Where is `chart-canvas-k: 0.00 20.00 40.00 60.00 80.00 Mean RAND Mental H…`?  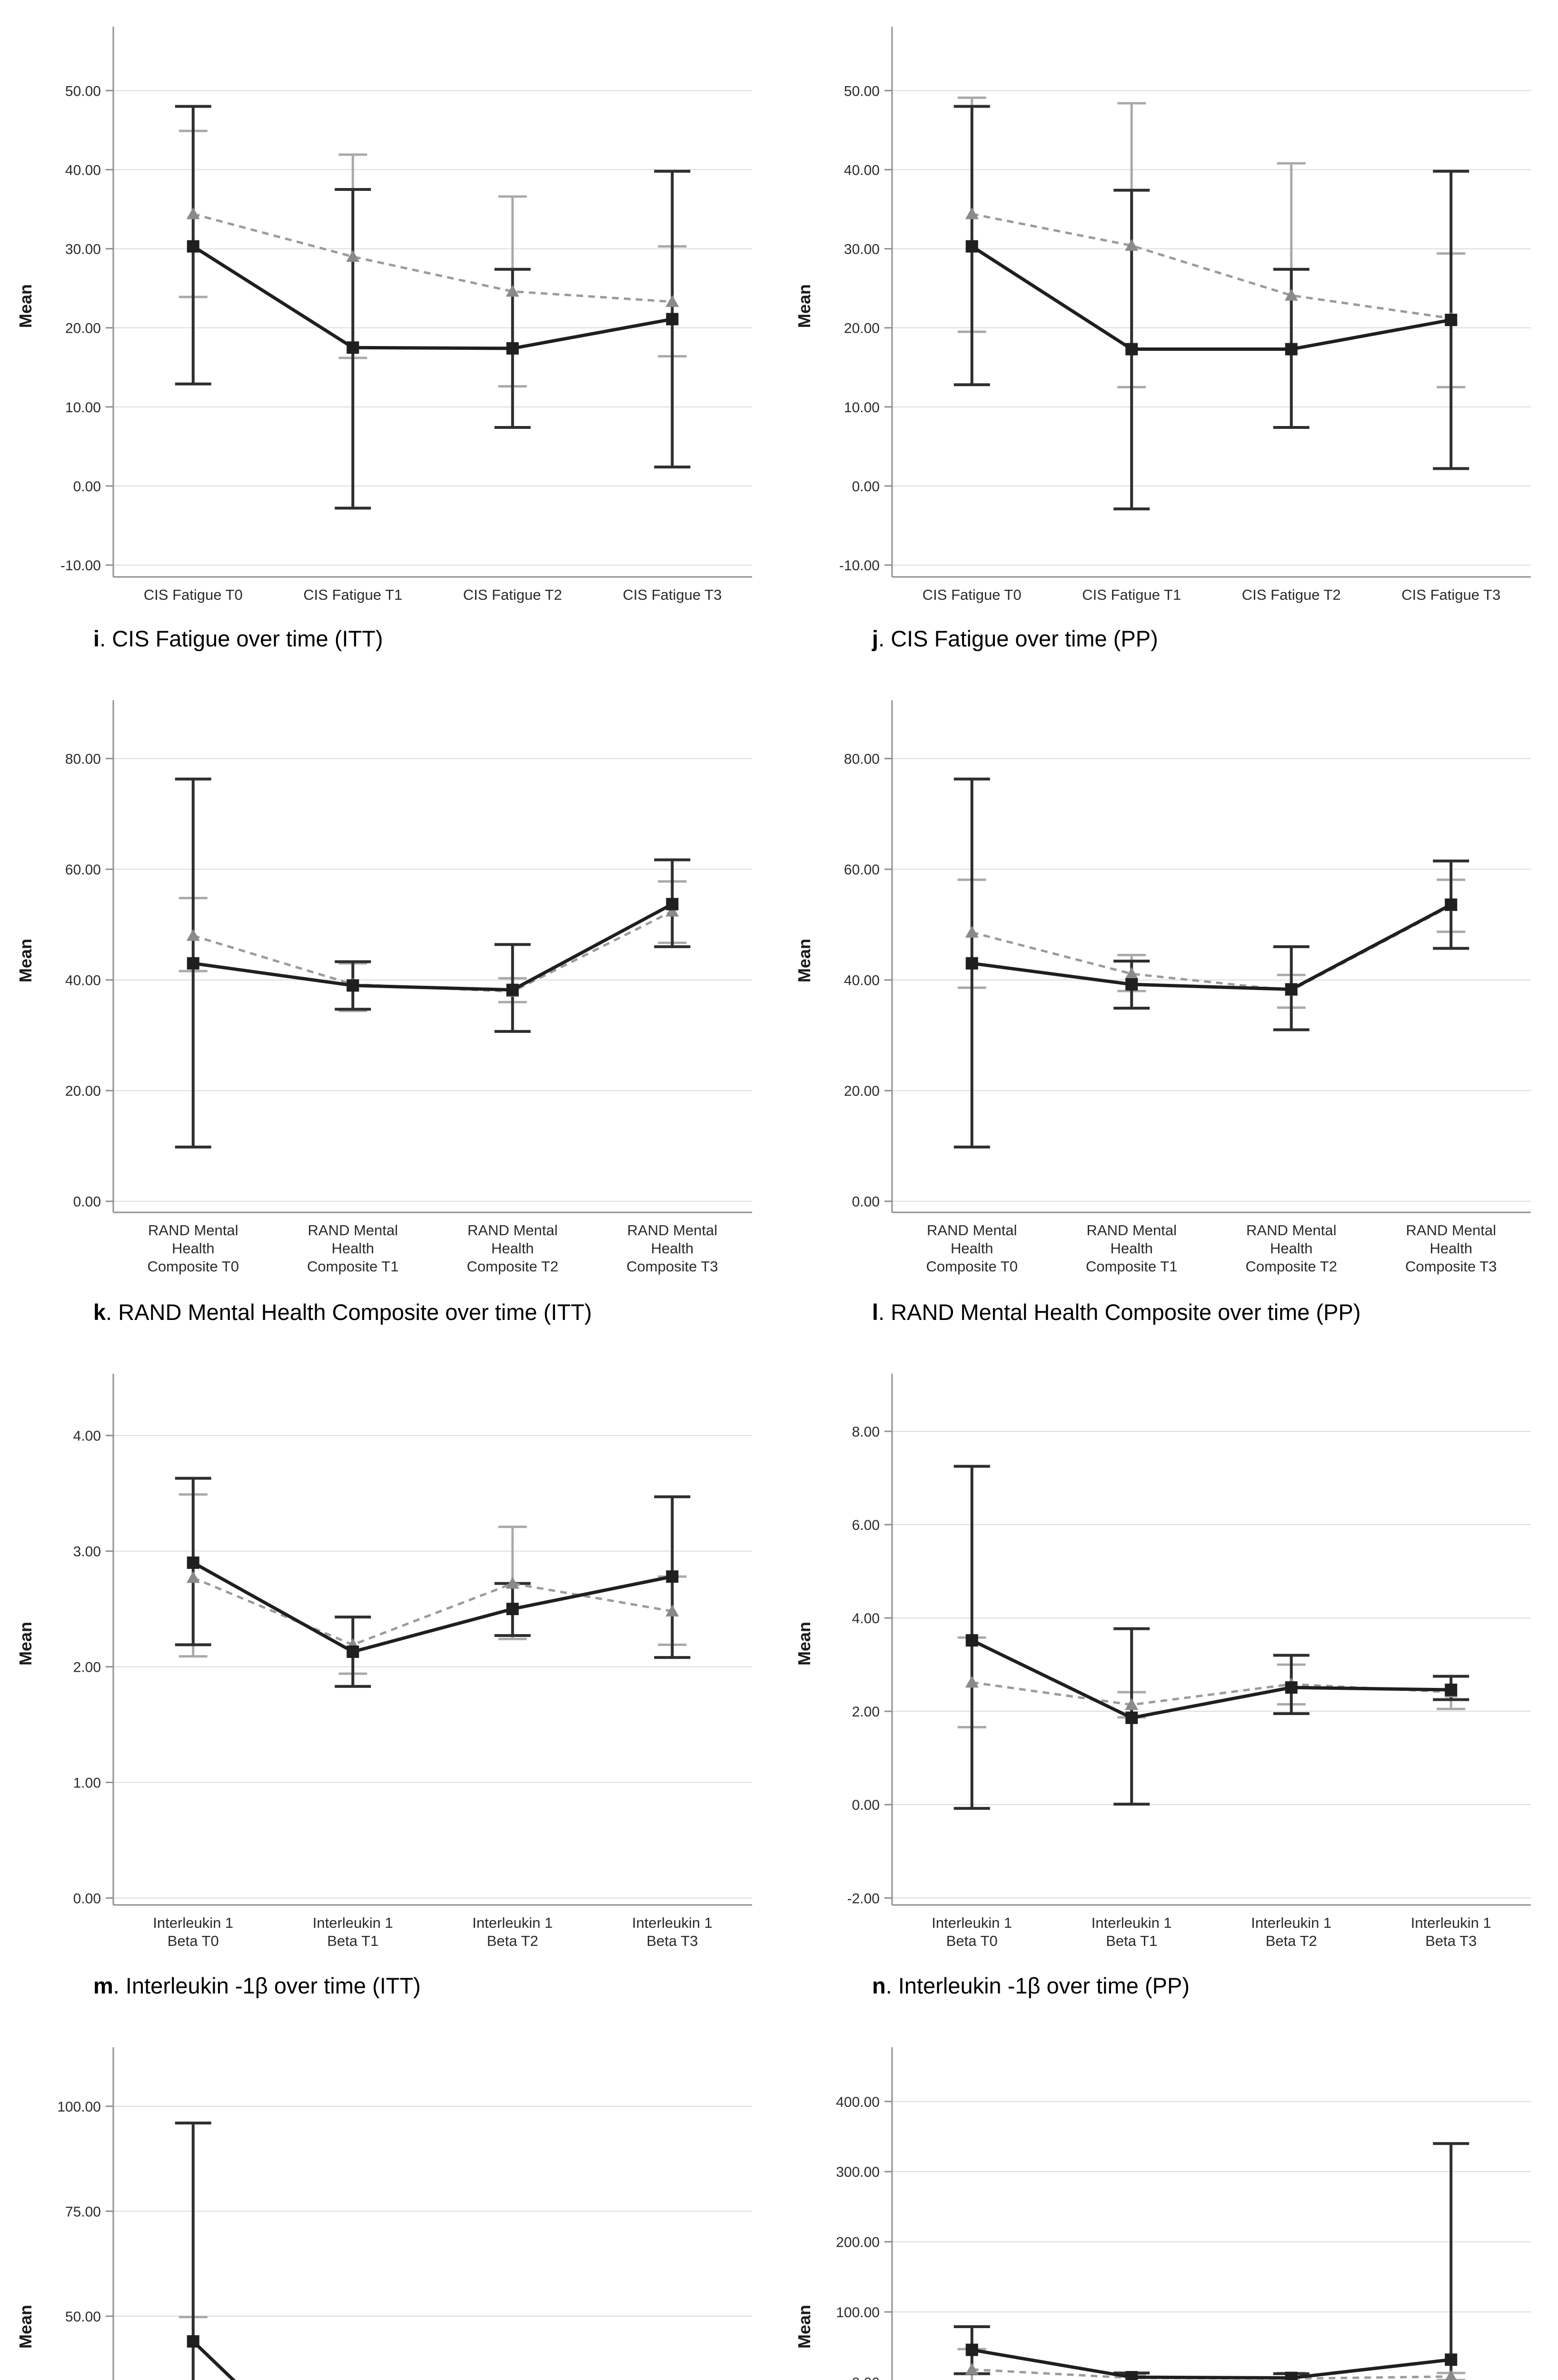
chart-canvas-k: 0.00 20.00 40.00 60.00 80.00 Mean RAND Mental H… is located at coordinates (384, 987).